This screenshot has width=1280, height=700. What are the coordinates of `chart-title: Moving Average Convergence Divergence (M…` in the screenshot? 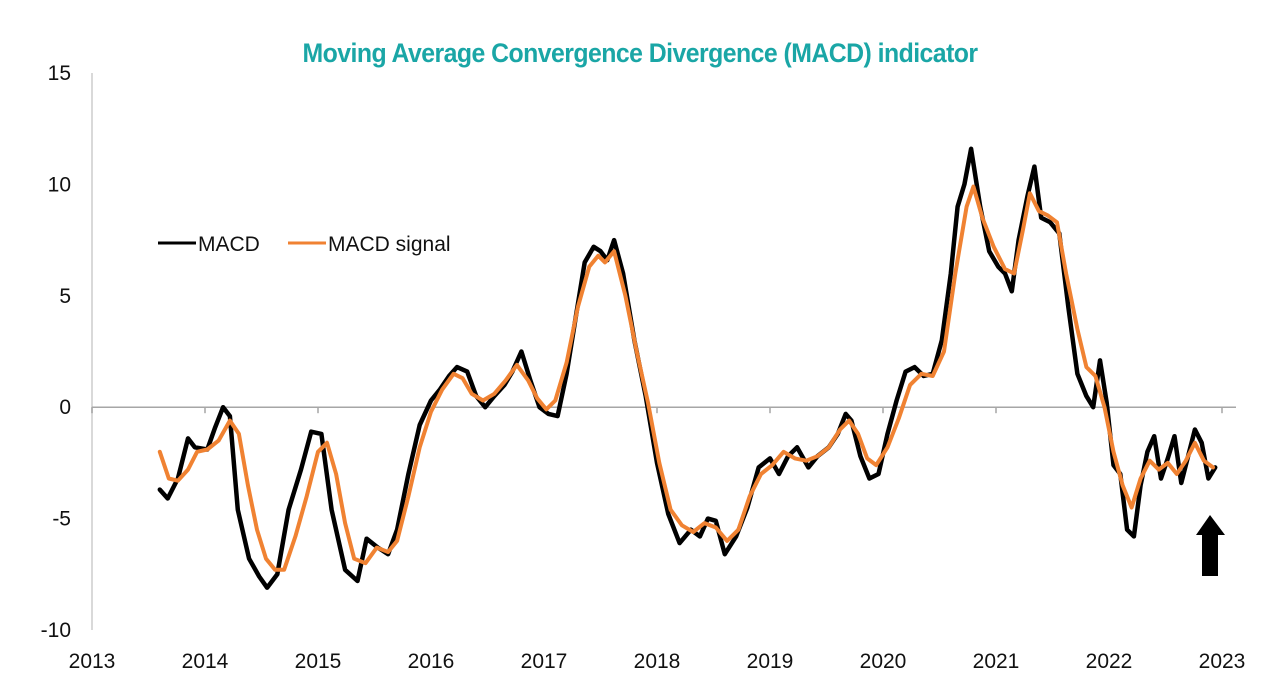 It's located at (640, 53).